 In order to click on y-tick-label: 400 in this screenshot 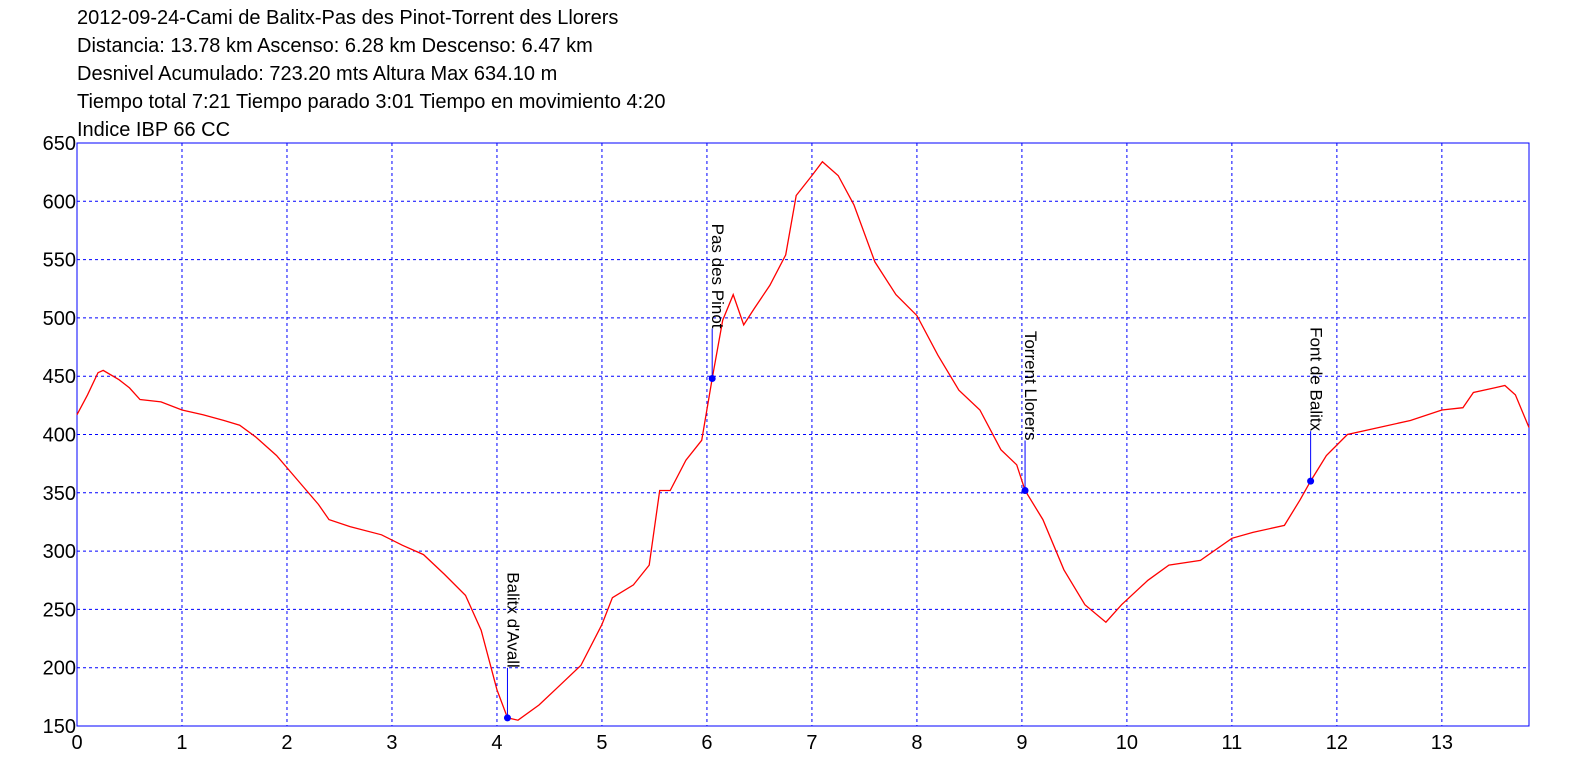, I will do `click(59, 436)`.